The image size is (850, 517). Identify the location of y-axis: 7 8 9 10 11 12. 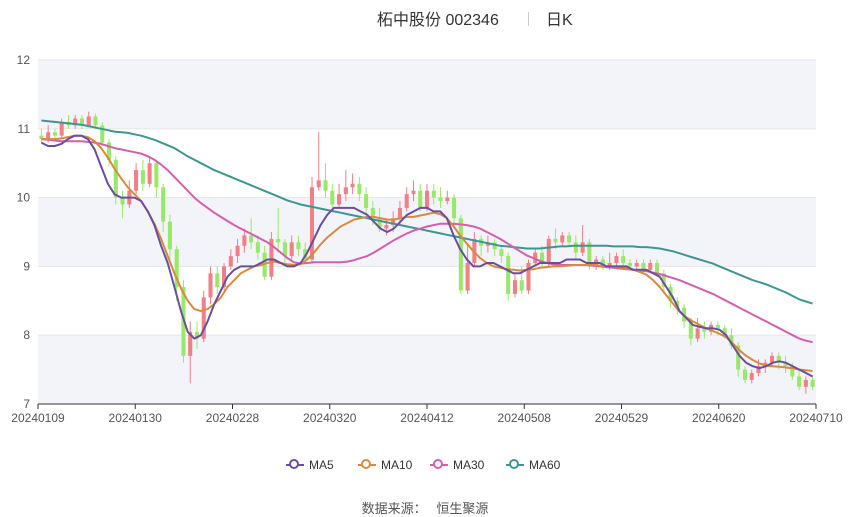
(24, 232).